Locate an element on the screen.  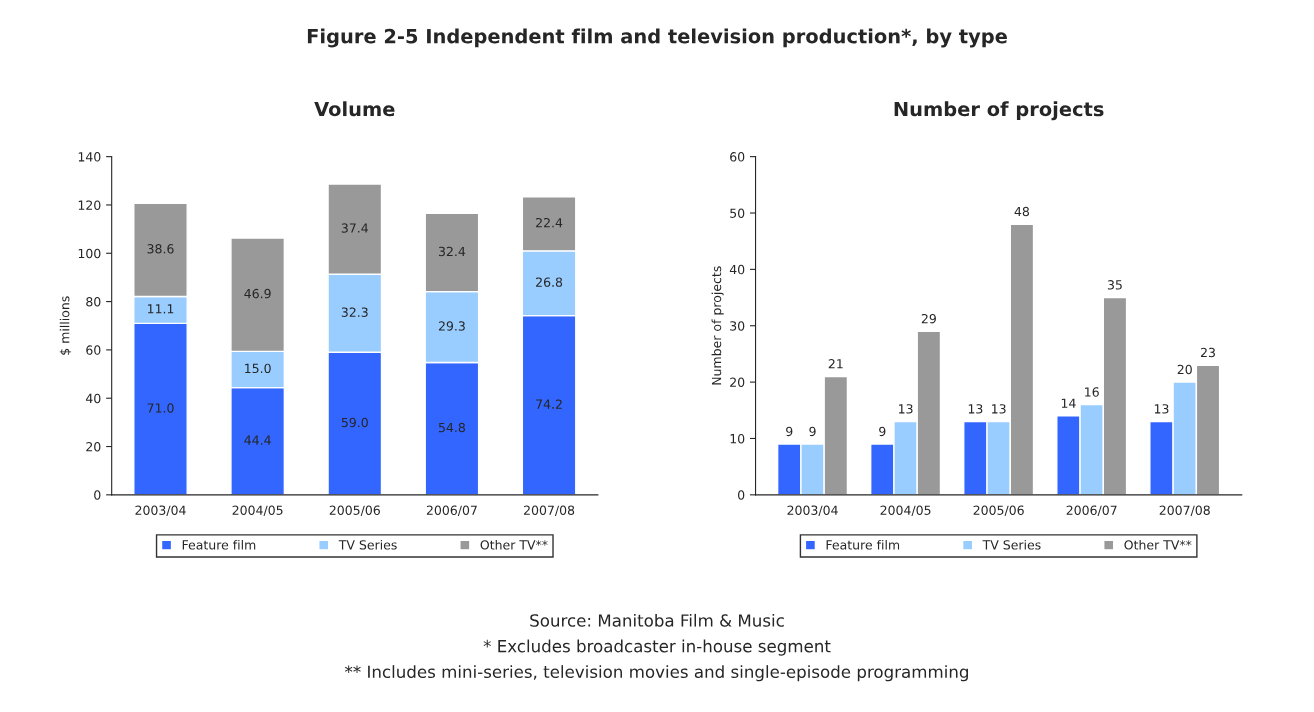
text: Figure 2-5 Independent film and television production*, by type is located at coordinates (657, 38).